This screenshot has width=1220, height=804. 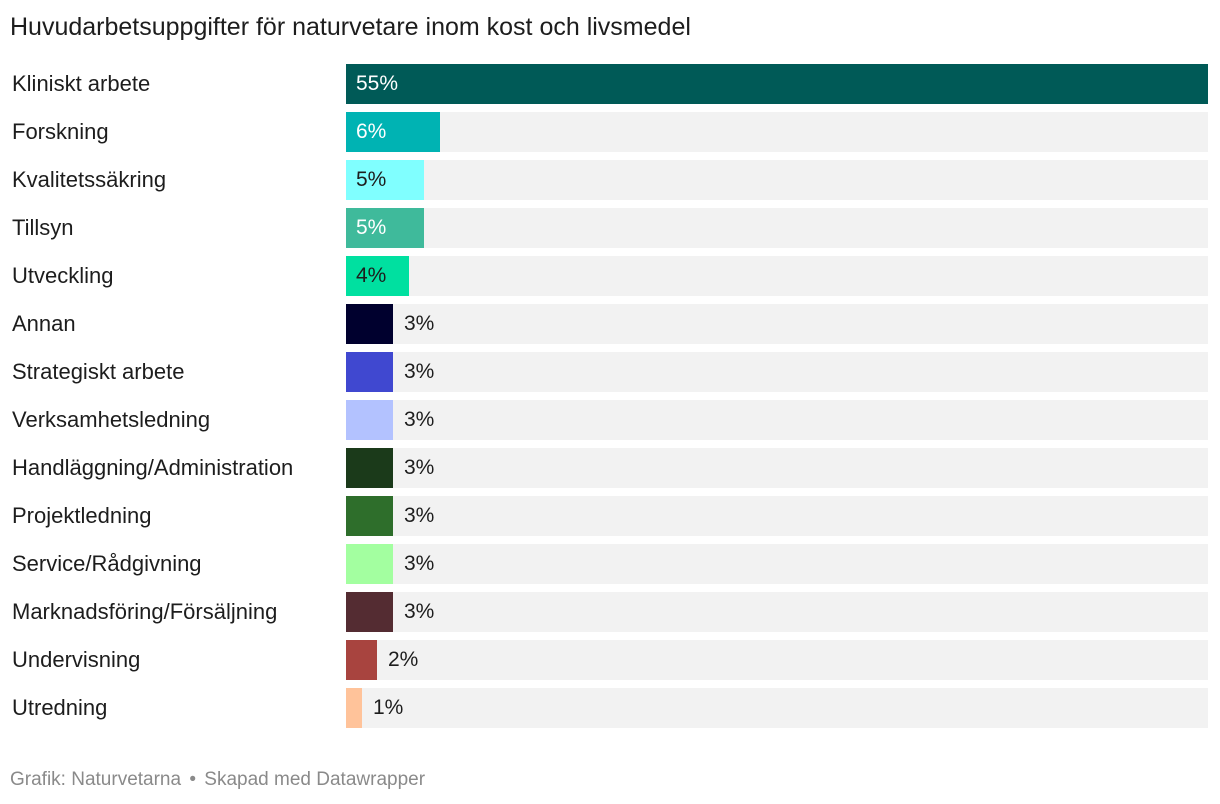 I want to click on bar-row: Marknadsföring/Försäljning 3%, so click(x=610, y=612).